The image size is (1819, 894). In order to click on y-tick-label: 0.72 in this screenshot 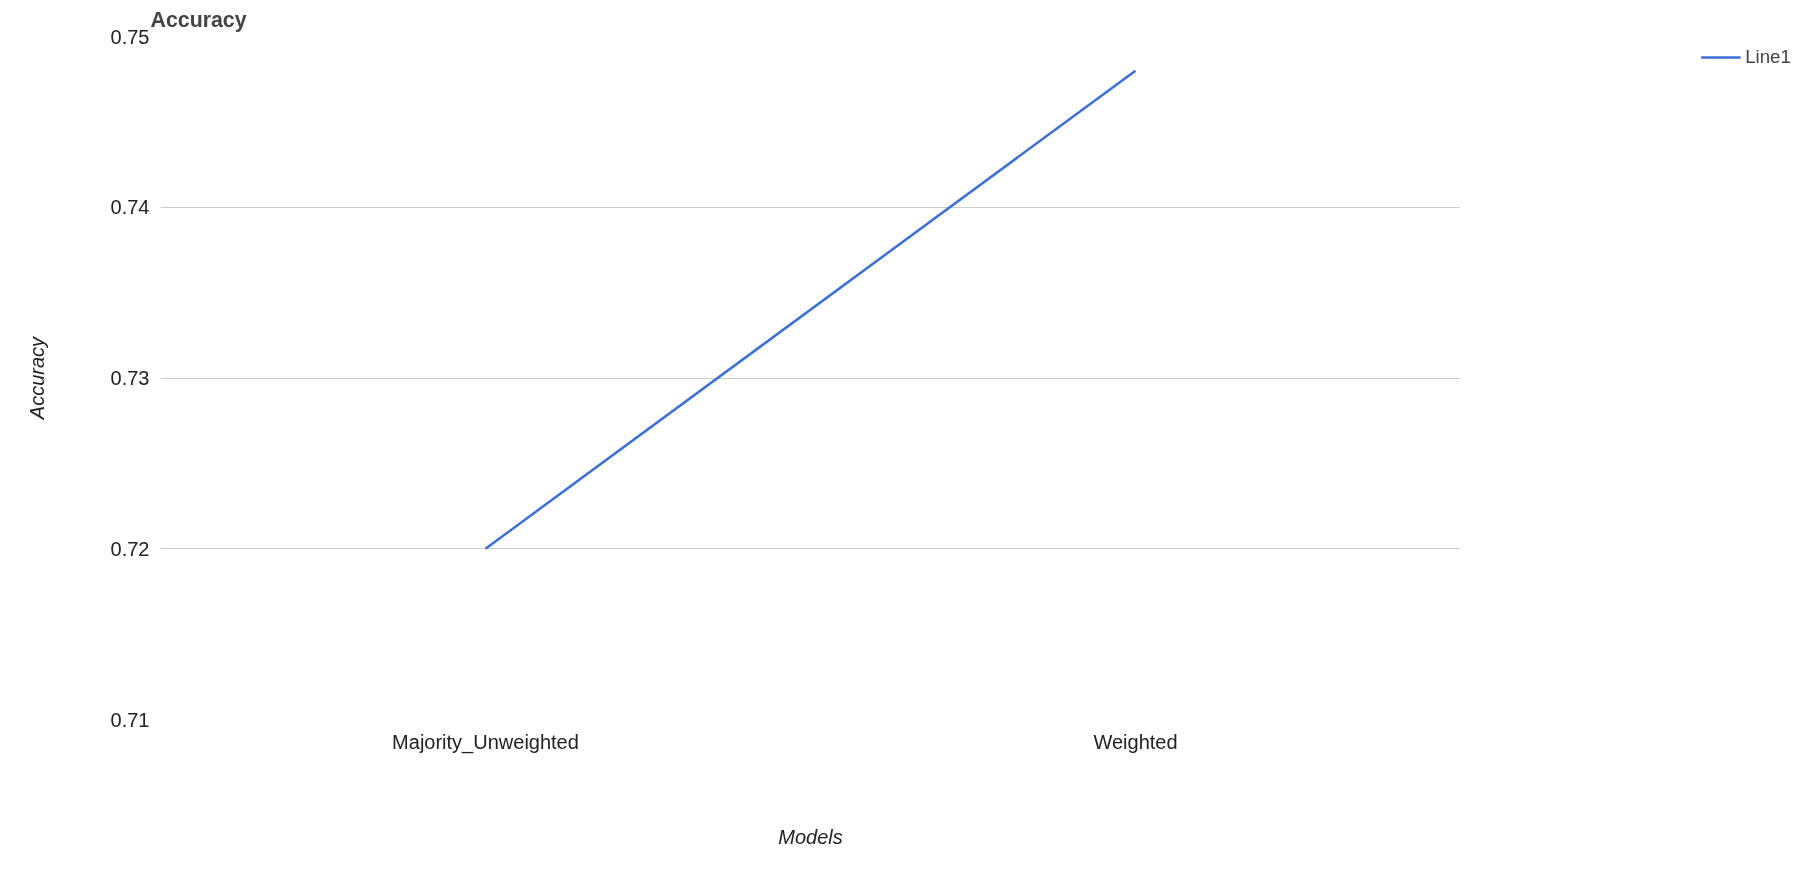, I will do `click(130, 548)`.